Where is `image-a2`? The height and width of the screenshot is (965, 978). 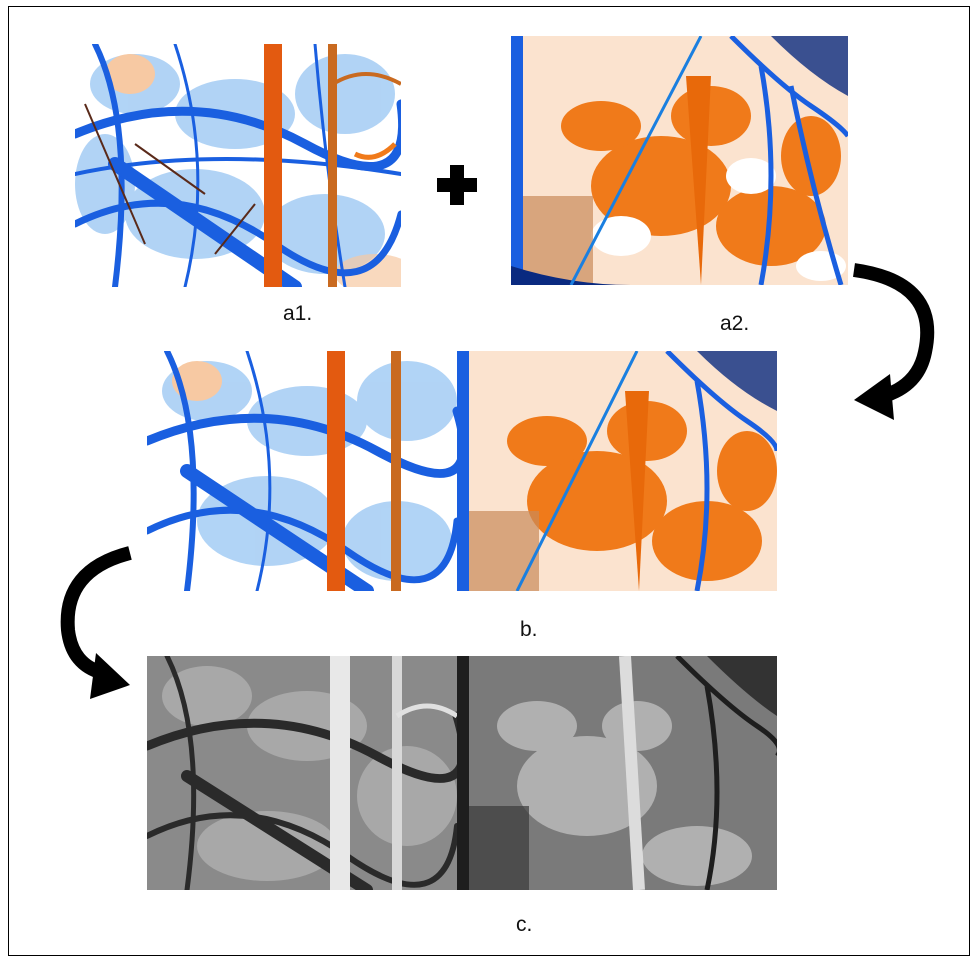 image-a2 is located at coordinates (679, 160).